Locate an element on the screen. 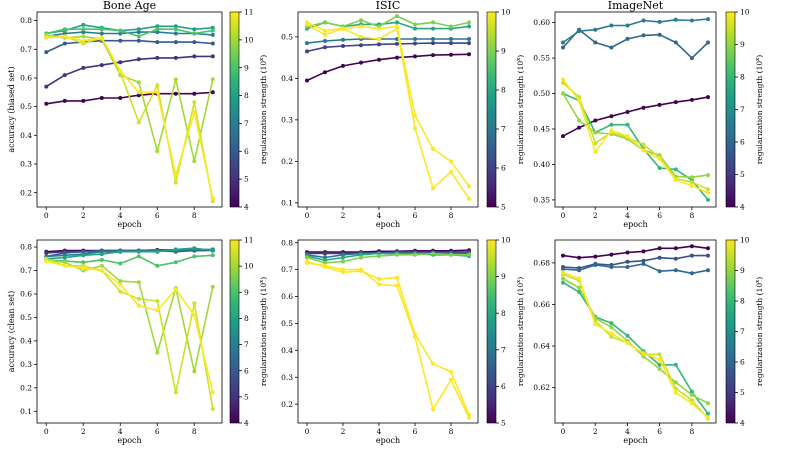 The width and height of the screenshot is (789, 460). x-tick-label: 0 is located at coordinates (563, 215).